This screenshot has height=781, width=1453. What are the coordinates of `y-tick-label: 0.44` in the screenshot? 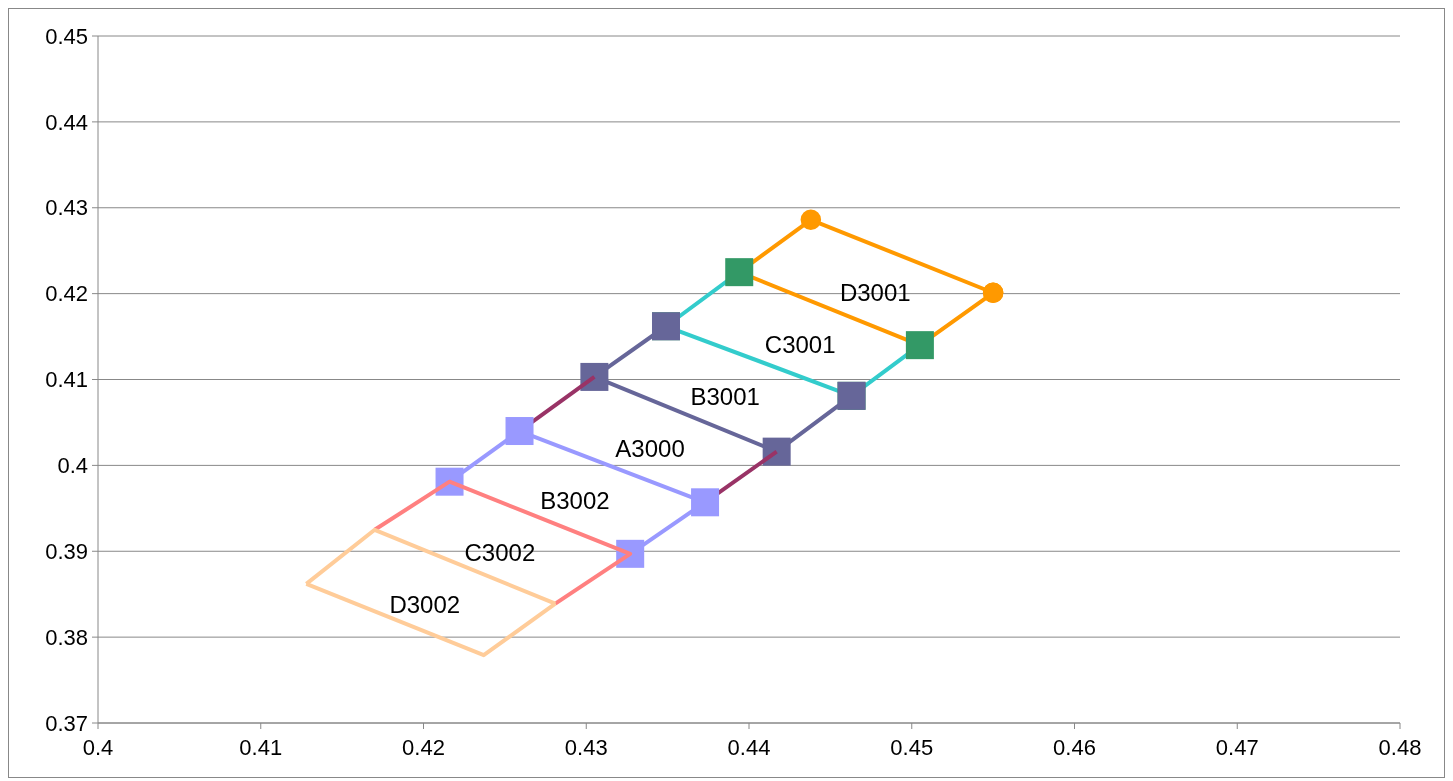 It's located at (66, 122).